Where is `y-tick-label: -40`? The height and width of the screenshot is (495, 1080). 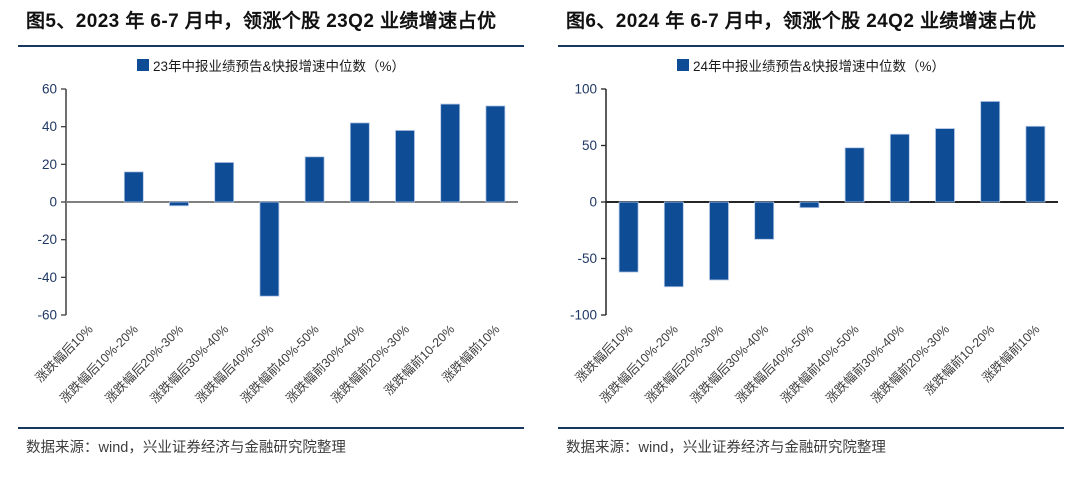 y-tick-label: -40 is located at coordinates (47, 277).